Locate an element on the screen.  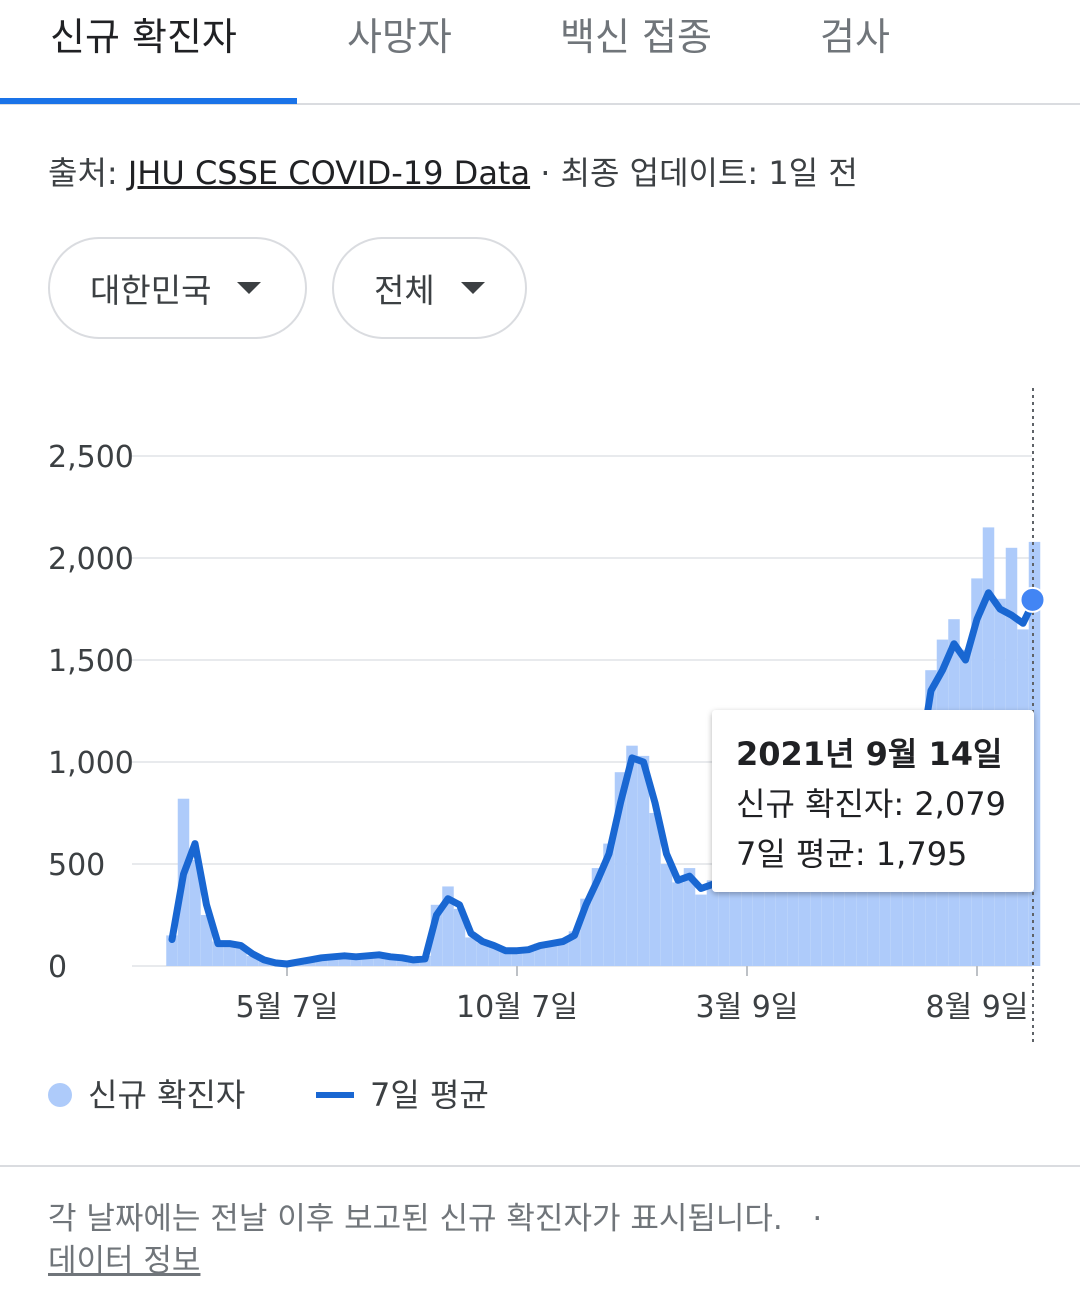
legend-label: 7일 평균 is located at coordinates (429, 1095).